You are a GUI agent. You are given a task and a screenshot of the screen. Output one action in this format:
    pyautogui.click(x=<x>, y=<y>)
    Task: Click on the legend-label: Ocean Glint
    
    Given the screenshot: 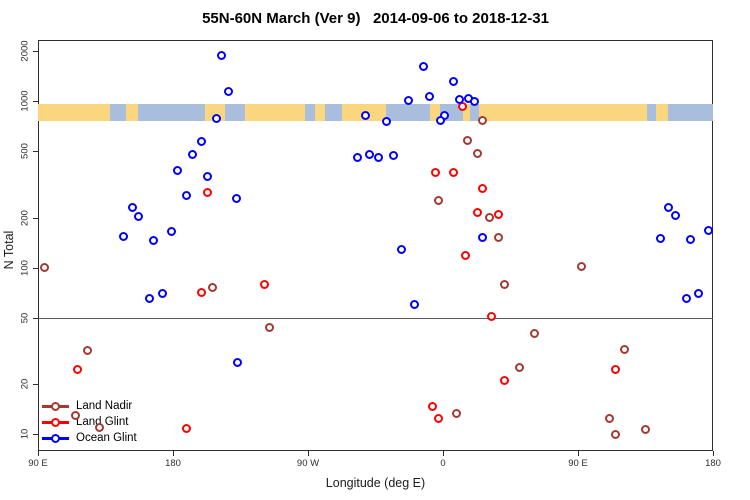 What is the action you would take?
    pyautogui.click(x=106, y=438)
    